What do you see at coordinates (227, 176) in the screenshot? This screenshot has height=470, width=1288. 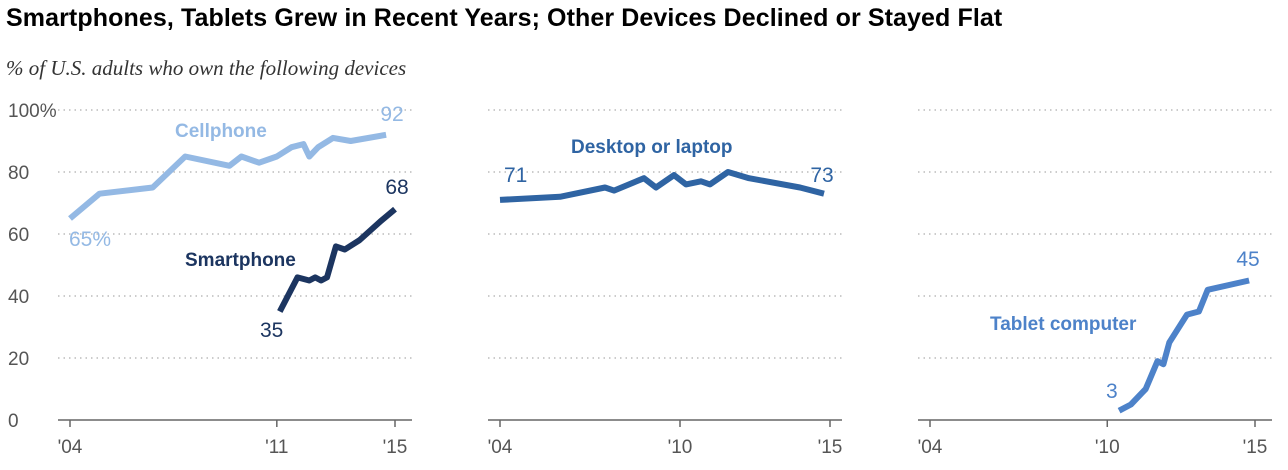 I see `series-line-cellphone` at bounding box center [227, 176].